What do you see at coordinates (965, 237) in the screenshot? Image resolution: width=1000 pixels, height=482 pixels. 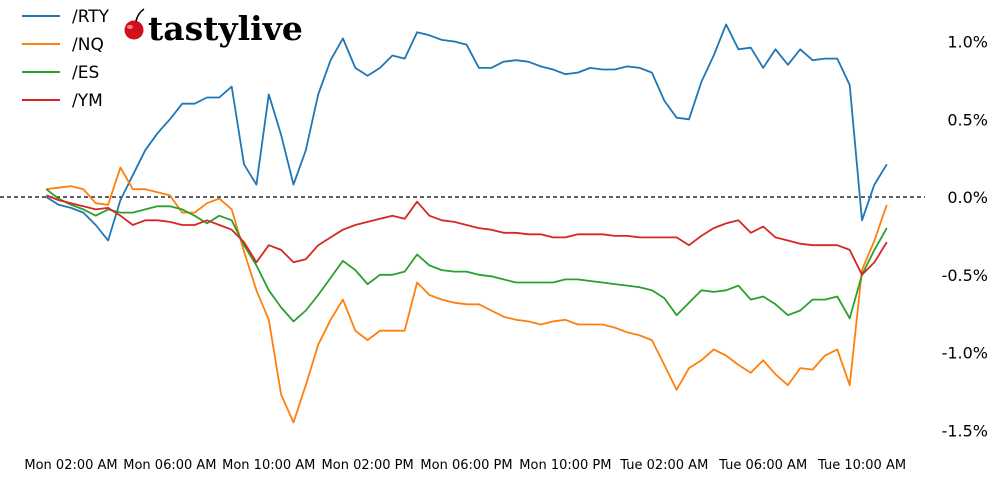 I see `y-axis-ticks: 1.0% 0.5% 0.0% -0.5% -1.0% -1.5%` at bounding box center [965, 237].